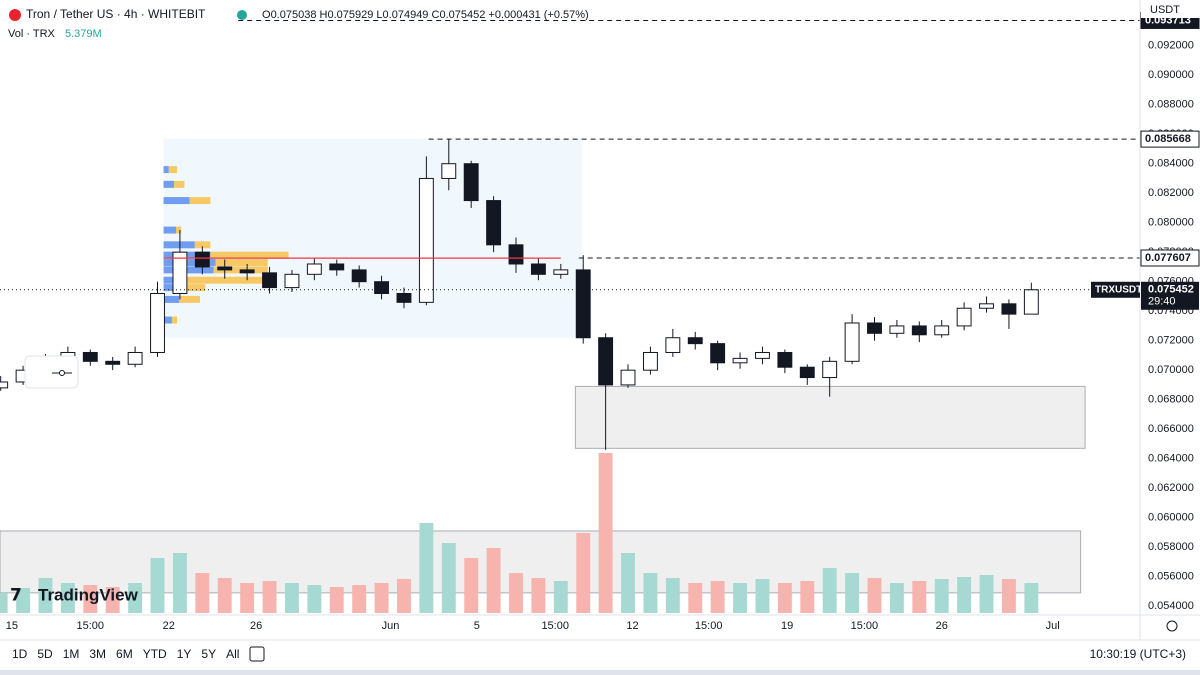  What do you see at coordinates (1171, 459) in the screenshot?
I see `y-tick-label: 0.064000` at bounding box center [1171, 459].